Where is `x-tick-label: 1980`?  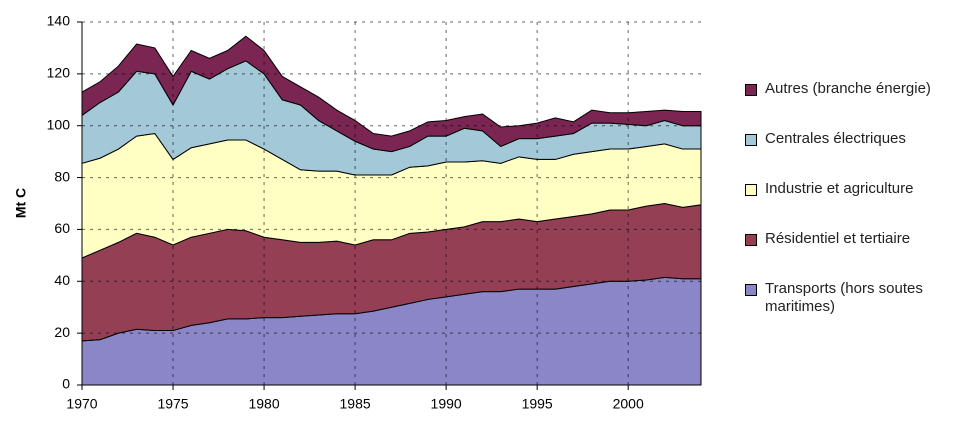 x-tick-label: 1980 is located at coordinates (263, 404).